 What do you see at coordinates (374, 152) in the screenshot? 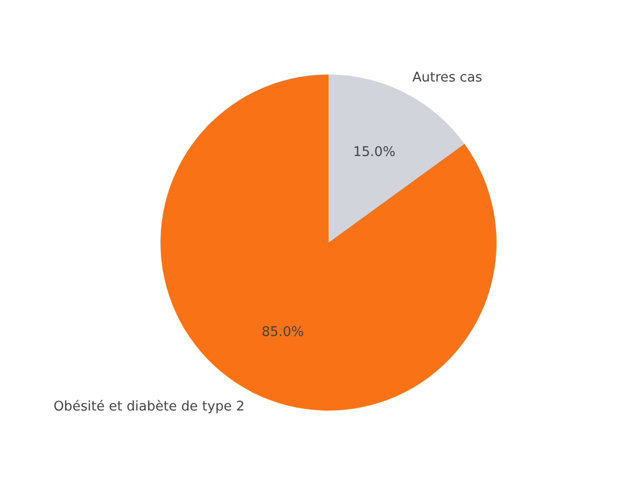
I see `data-label: 15.0%` at bounding box center [374, 152].